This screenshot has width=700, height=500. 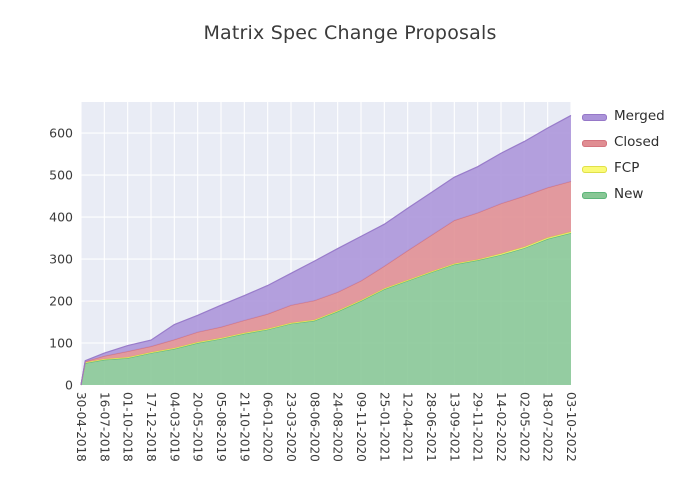 I want to click on x-tick-label: 04-03-2019, so click(x=174, y=427).